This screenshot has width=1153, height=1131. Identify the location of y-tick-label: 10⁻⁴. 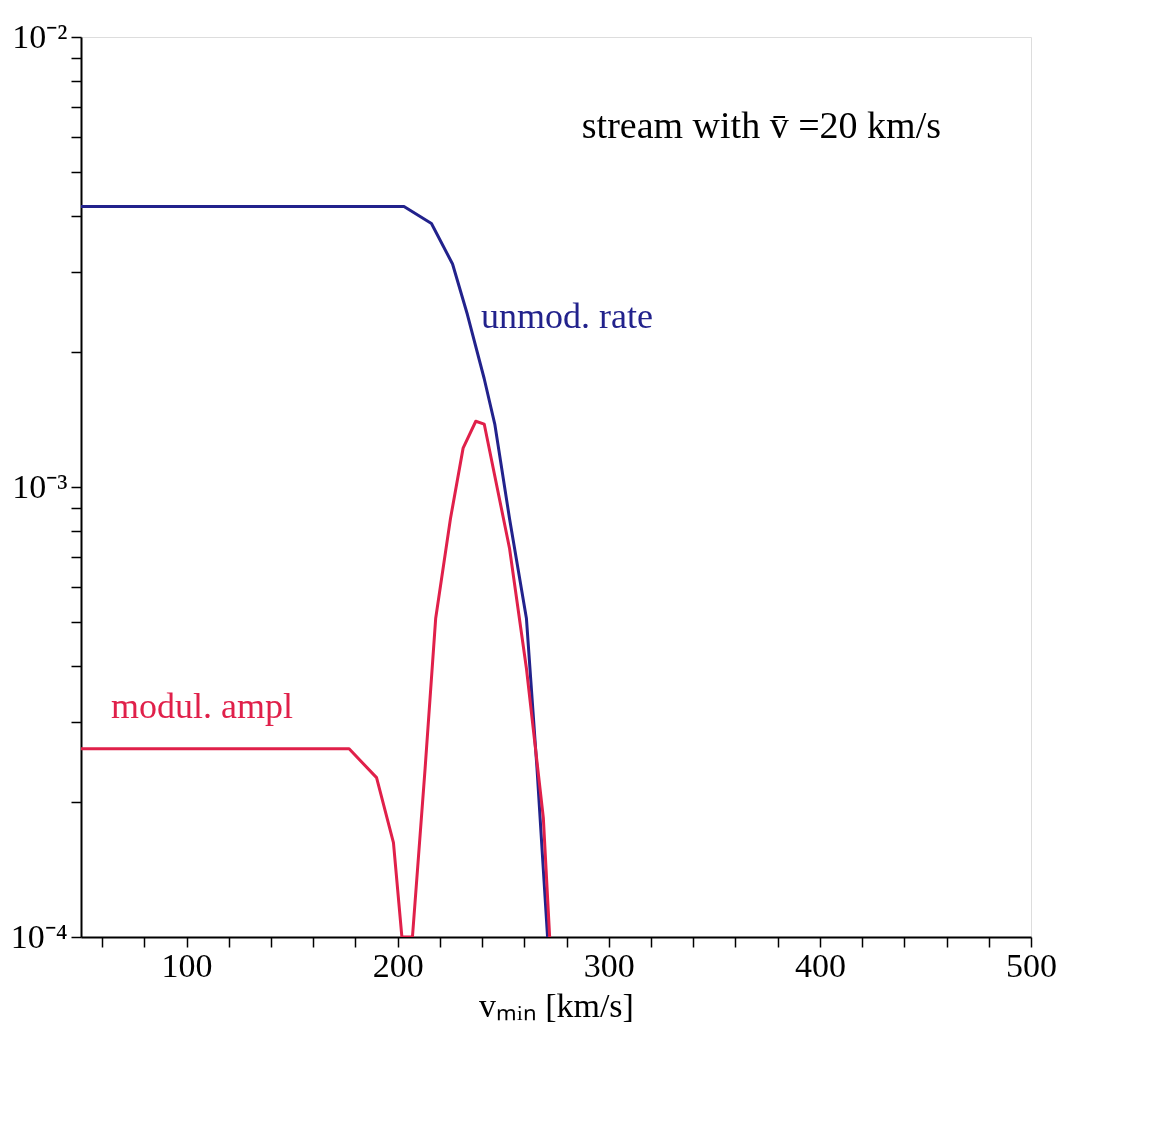
(39, 936).